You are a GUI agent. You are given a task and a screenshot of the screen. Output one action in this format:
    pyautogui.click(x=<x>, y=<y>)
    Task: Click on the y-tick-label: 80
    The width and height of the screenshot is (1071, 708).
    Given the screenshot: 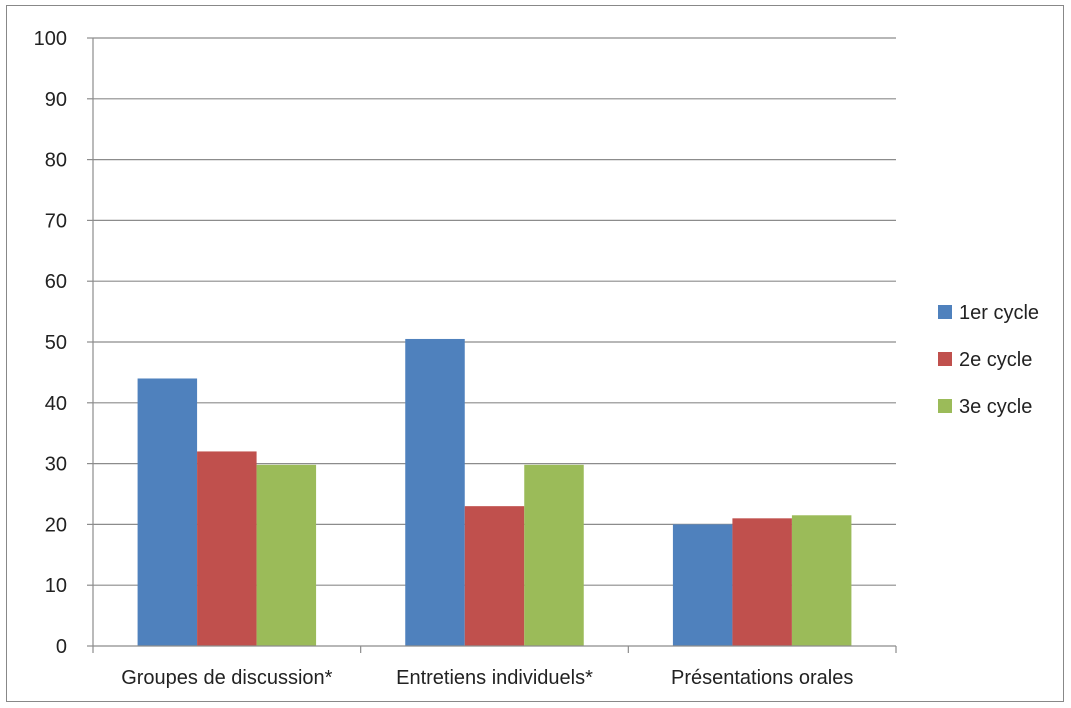 What is the action you would take?
    pyautogui.click(x=56, y=161)
    